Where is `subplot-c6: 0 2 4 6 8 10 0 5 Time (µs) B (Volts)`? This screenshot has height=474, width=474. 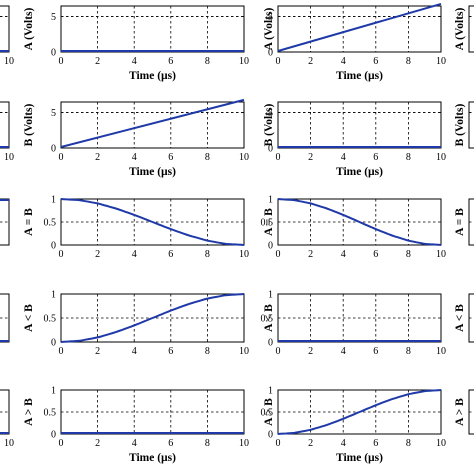
subplot-c6: 0 2 4 6 8 10 0 5 Time (µs) B (Volts) is located at coordinates (136, 138).